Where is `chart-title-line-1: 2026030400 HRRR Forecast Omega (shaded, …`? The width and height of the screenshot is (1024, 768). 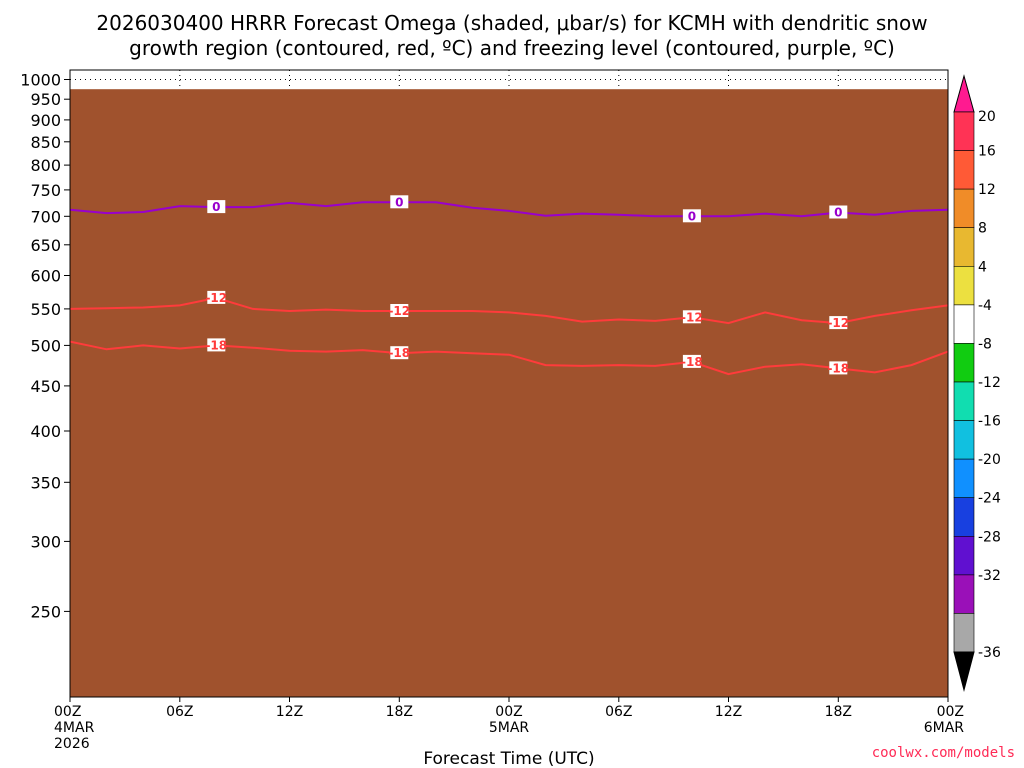
chart-title-line-1: 2026030400 HRRR Forecast Omega (shaded, … is located at coordinates (511, 23).